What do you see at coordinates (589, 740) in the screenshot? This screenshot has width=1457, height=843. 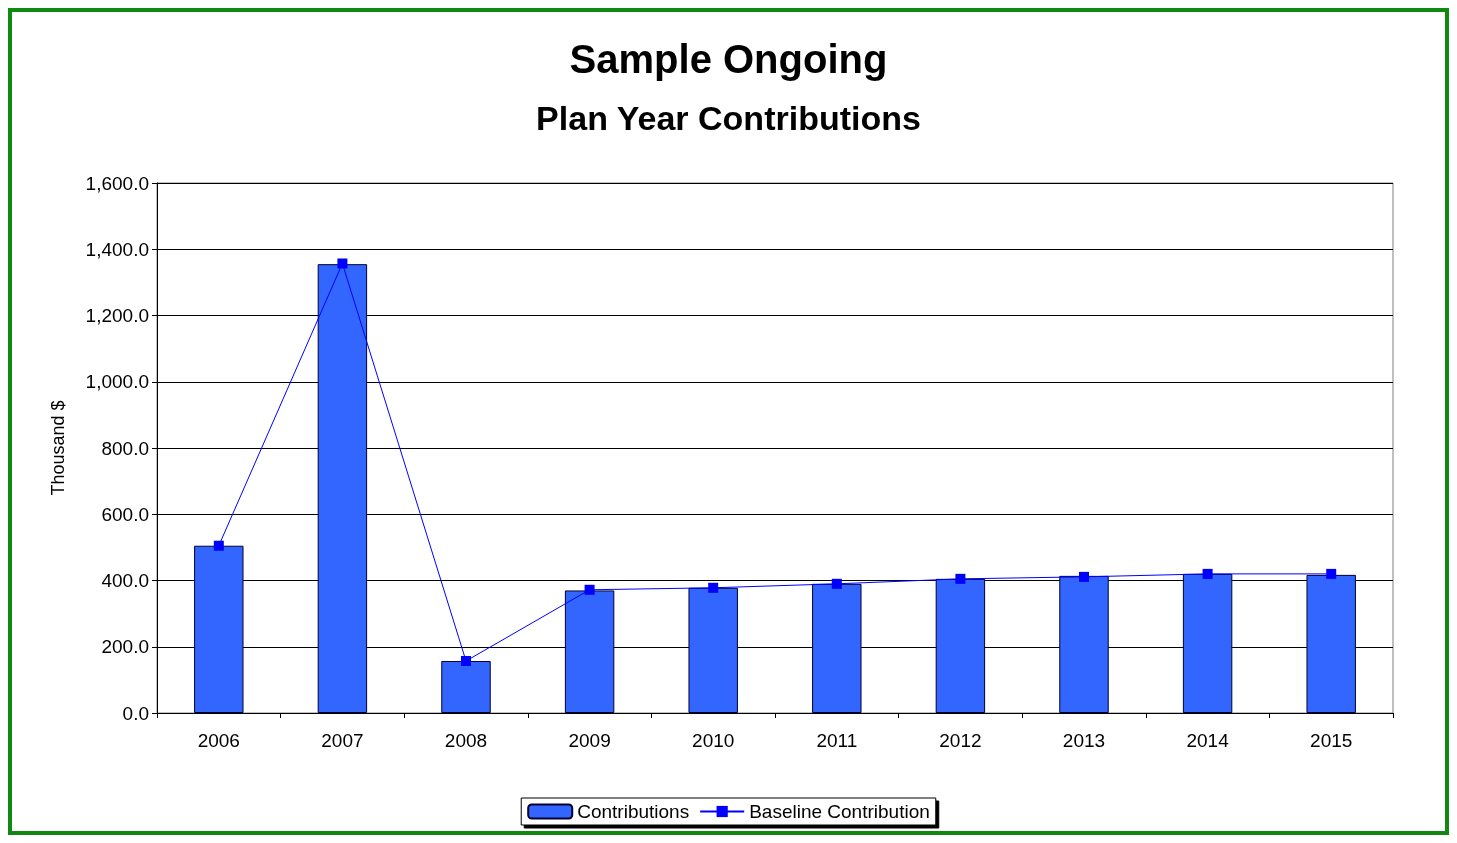 I see `x-tick-label: 2009` at bounding box center [589, 740].